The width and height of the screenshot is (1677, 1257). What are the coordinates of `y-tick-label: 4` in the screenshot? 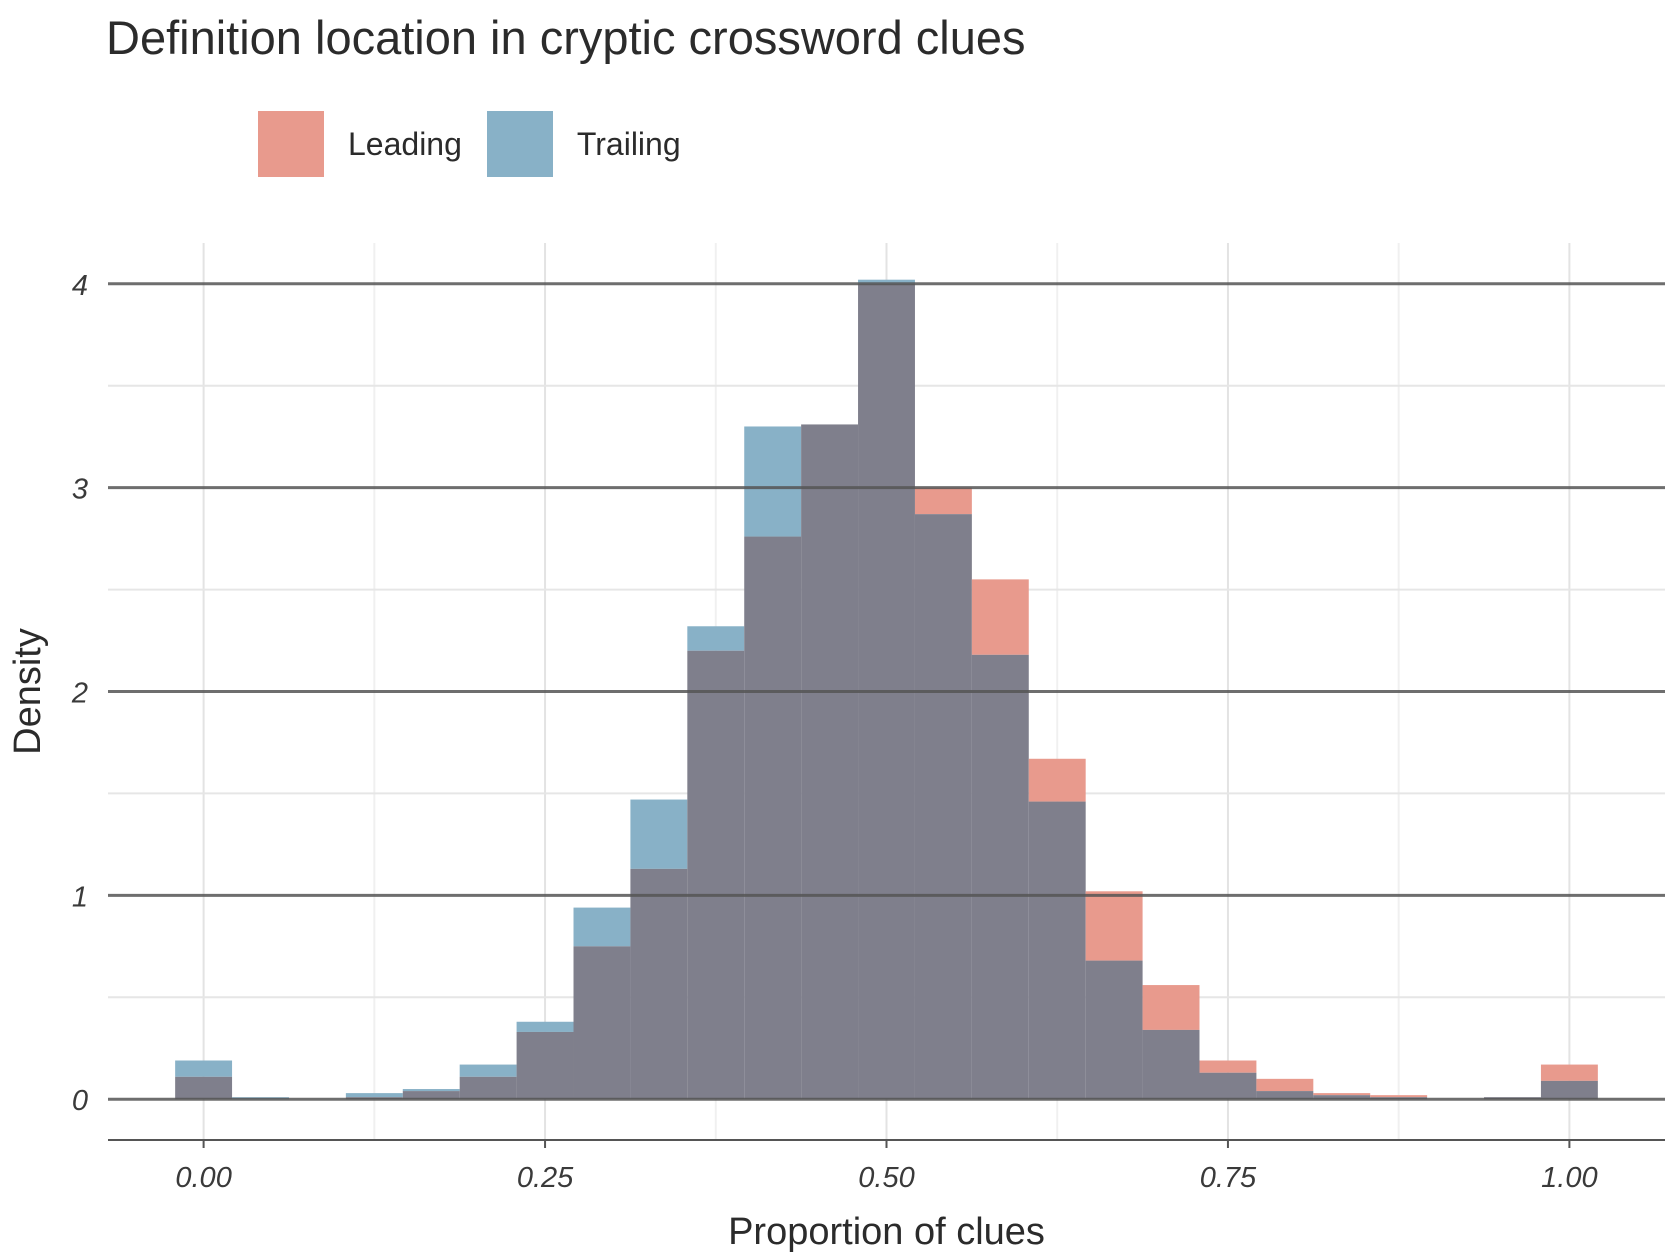 It's located at (80, 286).